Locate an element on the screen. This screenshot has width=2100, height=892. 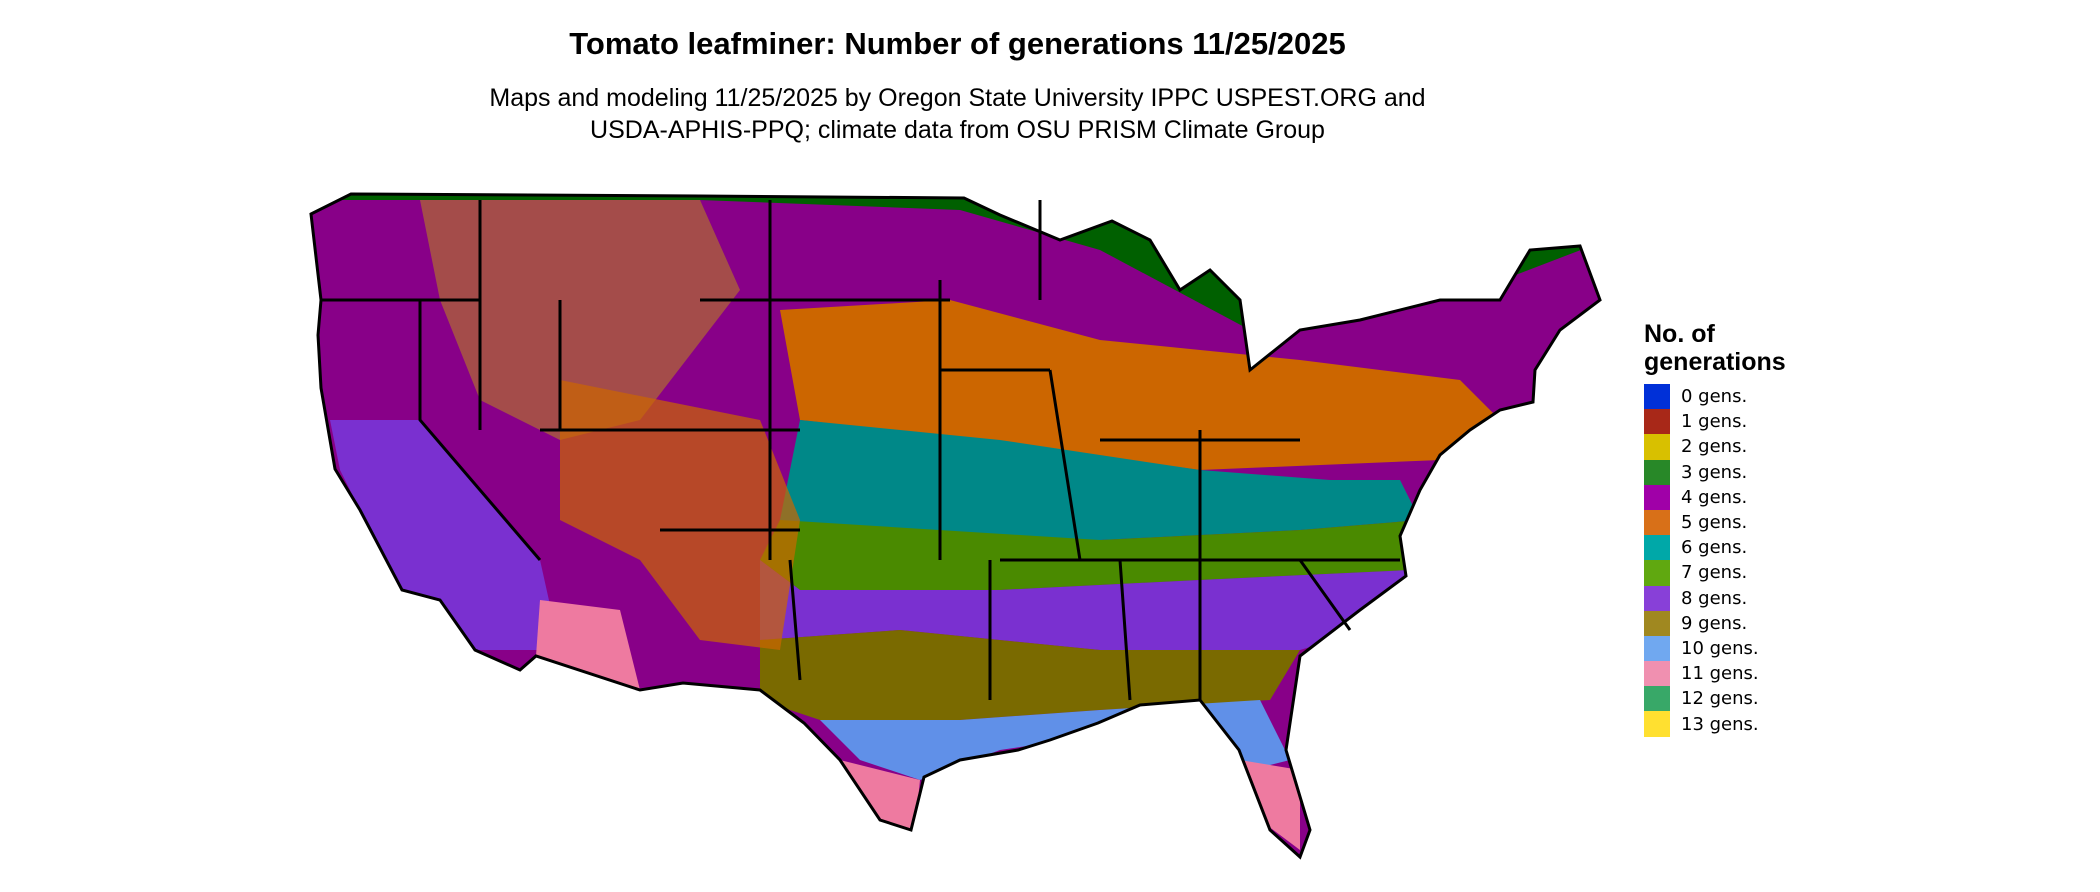
zone-8-gens is located at coordinates (1085, 605).